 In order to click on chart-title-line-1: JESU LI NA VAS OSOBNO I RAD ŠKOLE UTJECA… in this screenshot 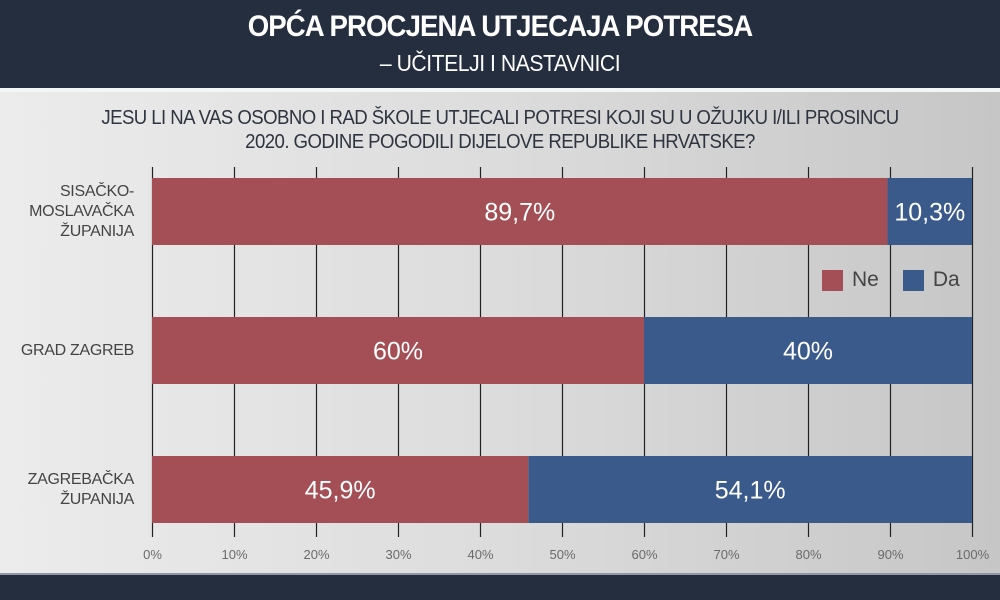, I will do `click(500, 118)`.